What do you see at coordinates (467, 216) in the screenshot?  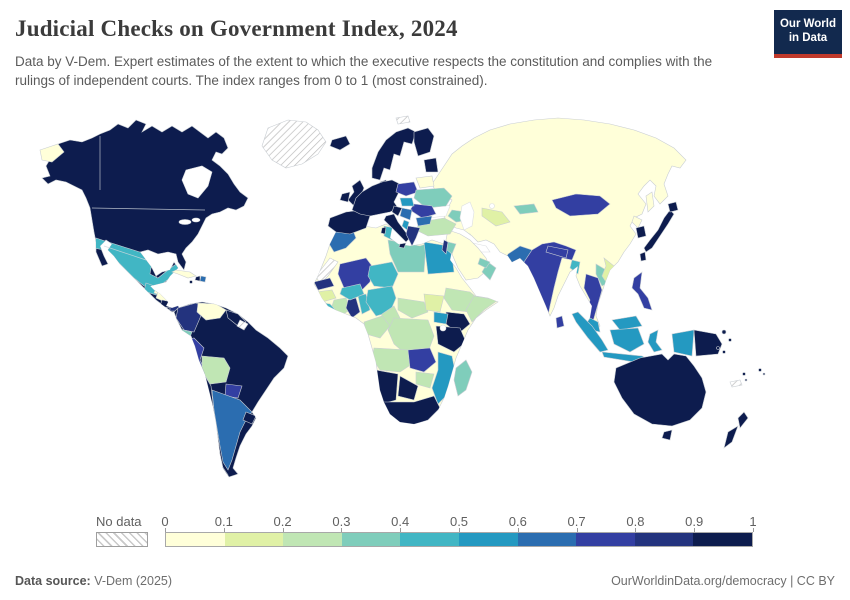 I see `caspian-sea` at bounding box center [467, 216].